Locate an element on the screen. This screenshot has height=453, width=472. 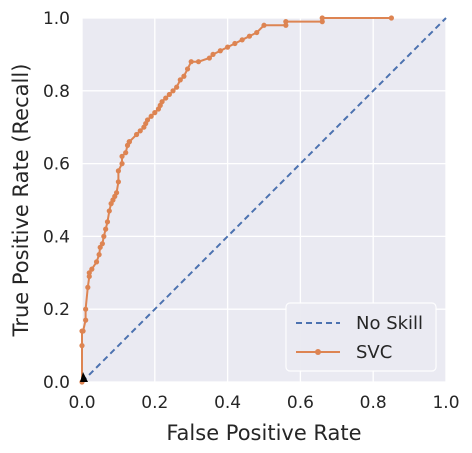
x-axis-title: False Positive Rate is located at coordinates (263, 433).